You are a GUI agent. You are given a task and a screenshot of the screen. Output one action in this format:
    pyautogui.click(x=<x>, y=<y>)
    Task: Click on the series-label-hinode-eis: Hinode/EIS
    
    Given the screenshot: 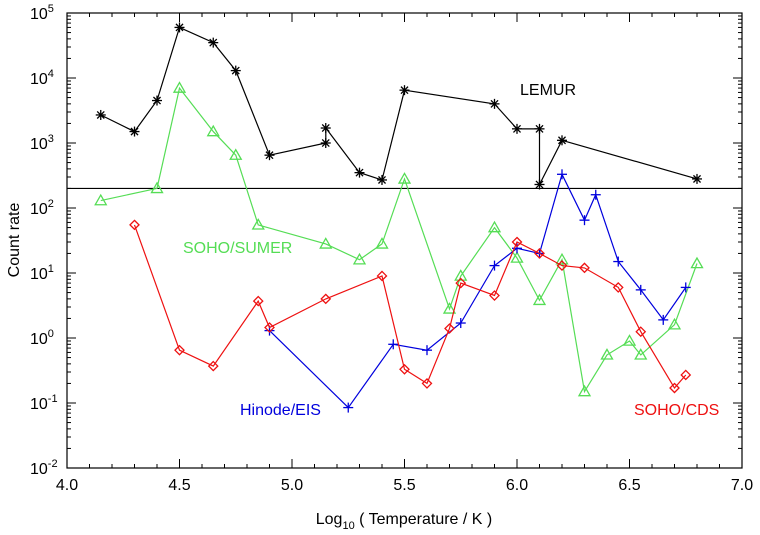 What is the action you would take?
    pyautogui.click(x=280, y=410)
    